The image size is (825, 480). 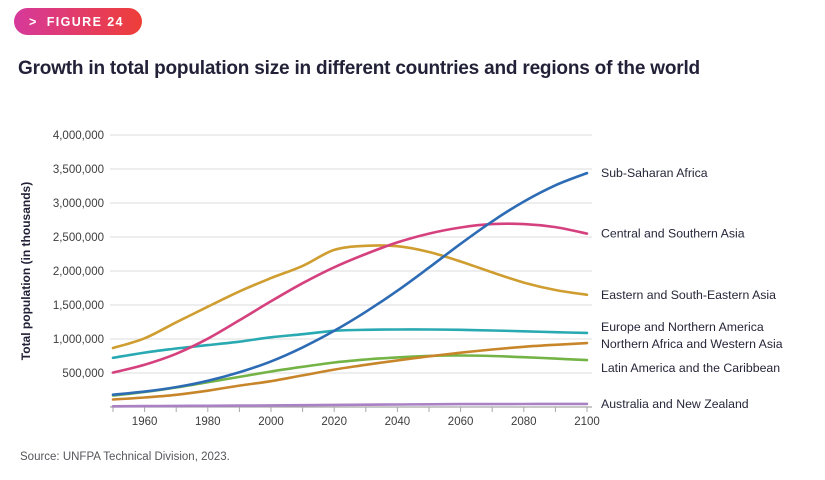 I want to click on series-label-europe-and-northern-america: Europe and Northern America, so click(x=682, y=327).